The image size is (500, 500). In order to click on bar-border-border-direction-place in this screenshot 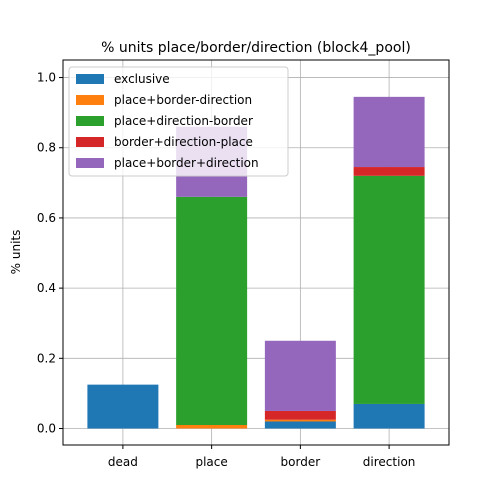, I will do `click(300, 415)`.